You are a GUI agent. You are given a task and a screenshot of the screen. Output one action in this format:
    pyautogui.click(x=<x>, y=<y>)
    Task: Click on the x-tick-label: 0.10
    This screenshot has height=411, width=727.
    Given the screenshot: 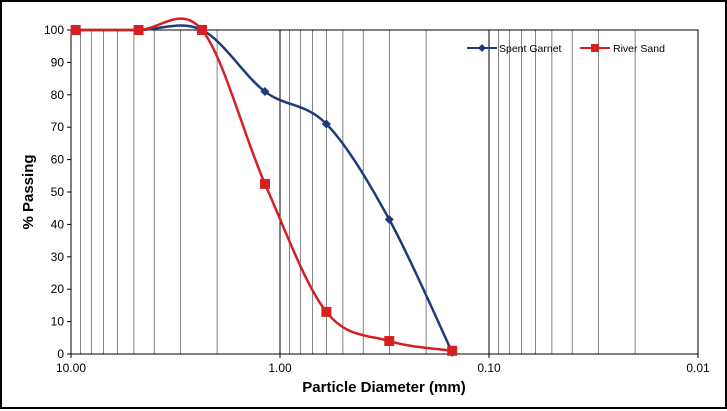 What is the action you would take?
    pyautogui.click(x=489, y=368)
    